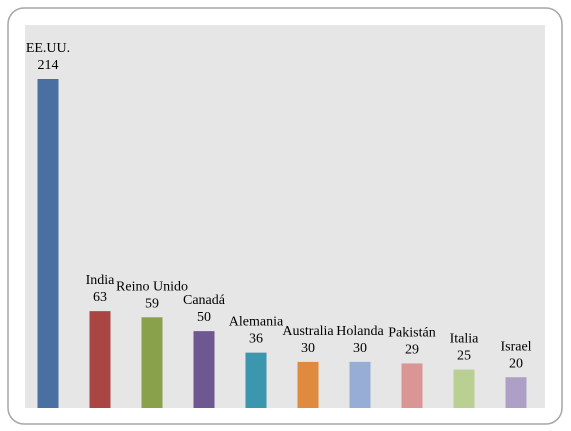 The width and height of the screenshot is (571, 431). I want to click on category-label: Italia, so click(465, 339).